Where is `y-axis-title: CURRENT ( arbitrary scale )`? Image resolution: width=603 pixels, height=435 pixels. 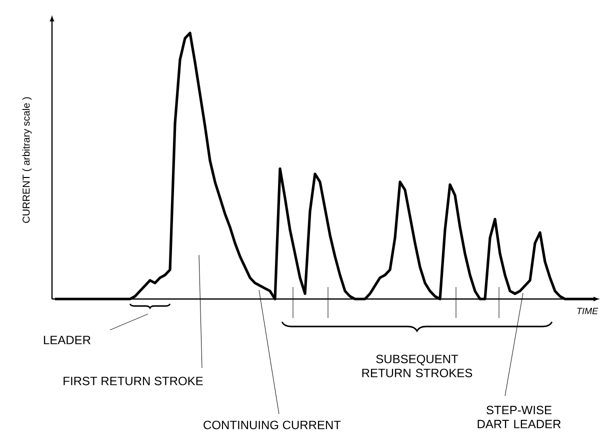
y-axis-title: CURRENT ( arbitrary scale ) is located at coordinates (27, 160).